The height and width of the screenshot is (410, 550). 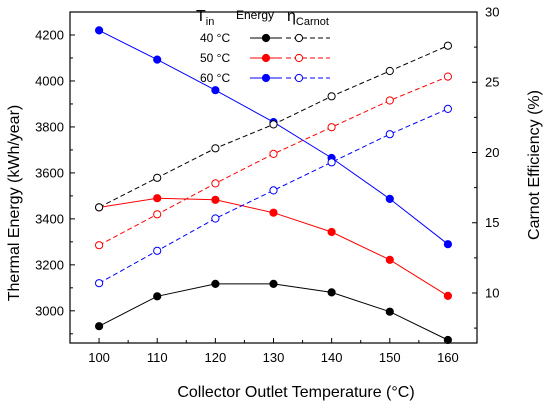 I want to click on legend-label-60: 60 °C, so click(x=215, y=78).